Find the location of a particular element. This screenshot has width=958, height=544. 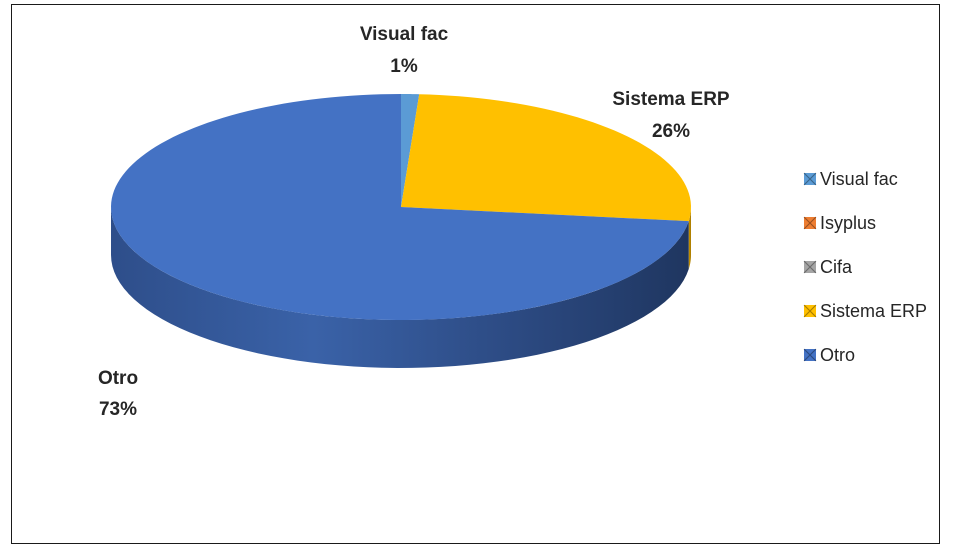

legend-swatch-visual-fac is located at coordinates (810, 179).